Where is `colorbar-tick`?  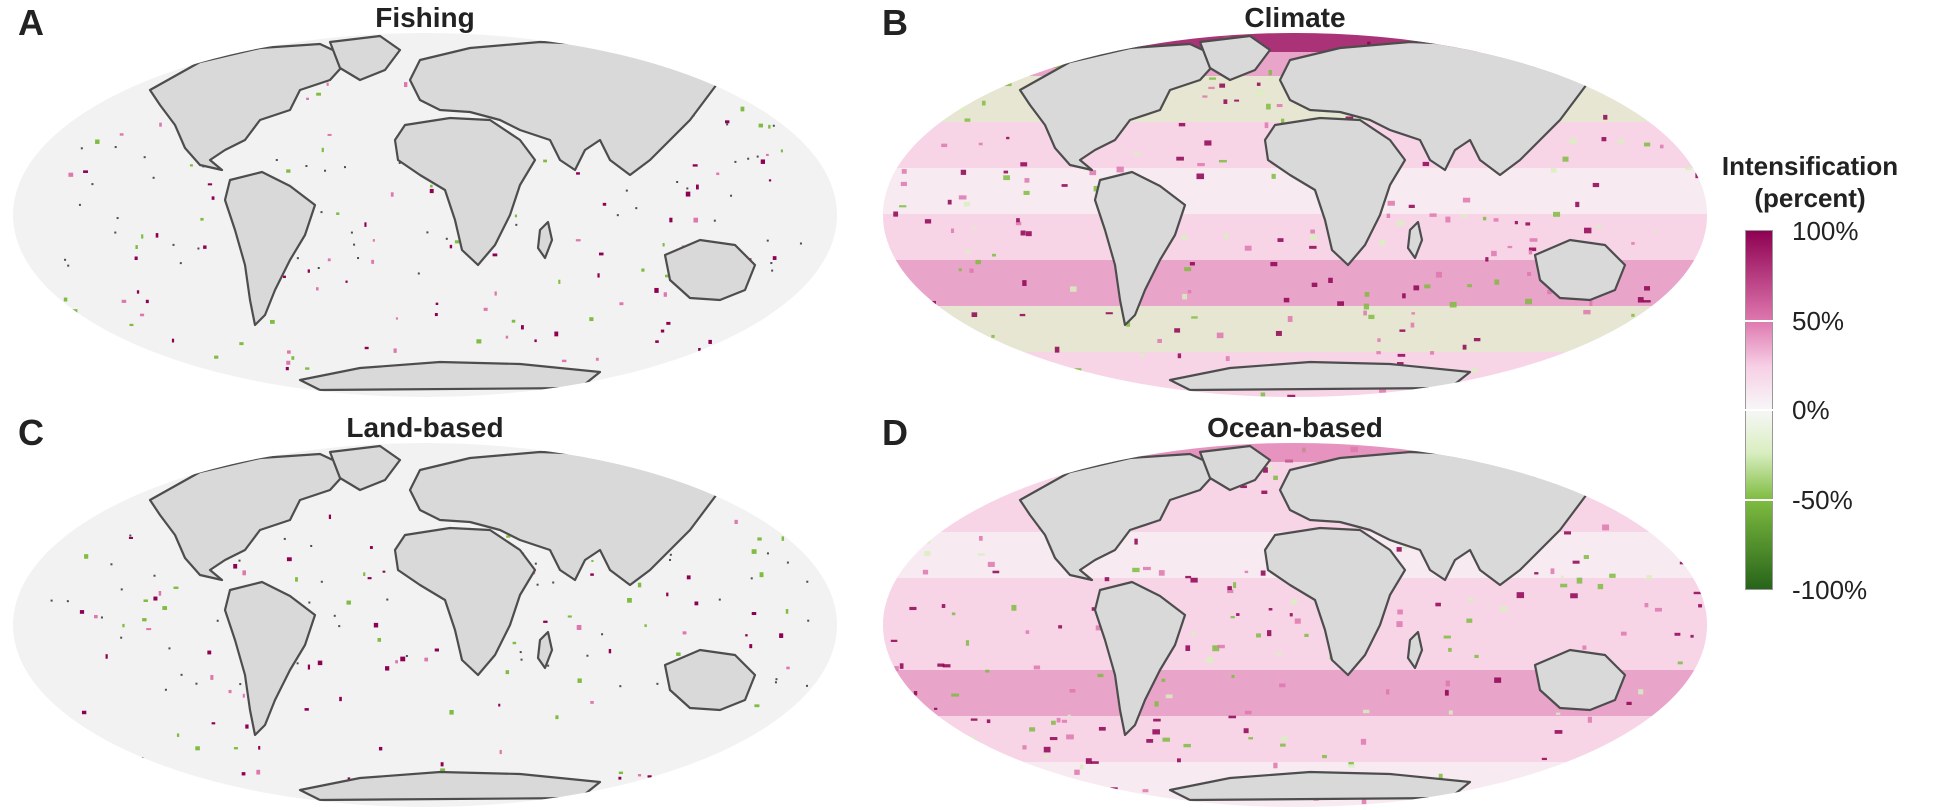
colorbar-tick is located at coordinates (1759, 321).